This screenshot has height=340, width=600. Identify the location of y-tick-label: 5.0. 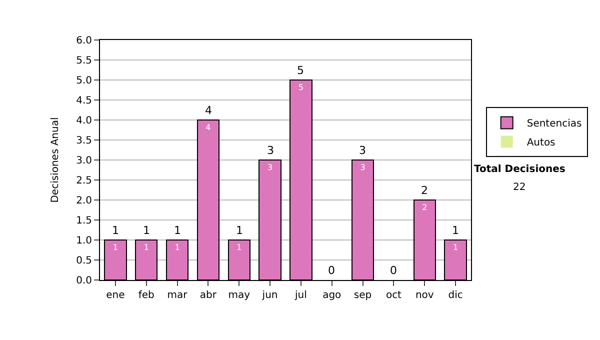
(84, 81).